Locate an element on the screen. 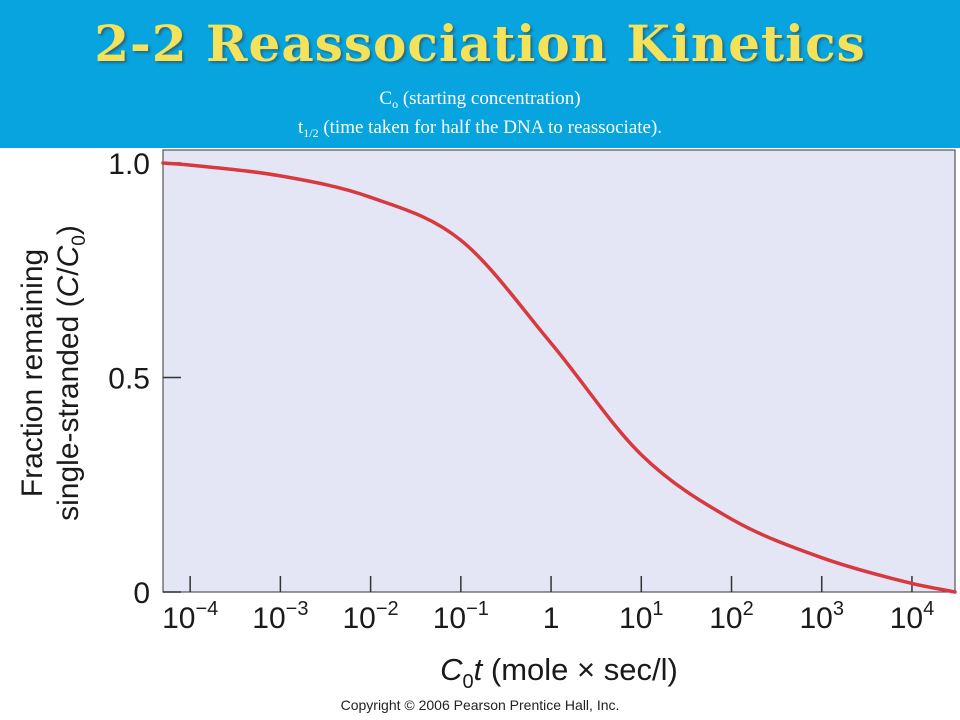 The image size is (960, 720). x-tick-label: 1 is located at coordinates (551, 618).